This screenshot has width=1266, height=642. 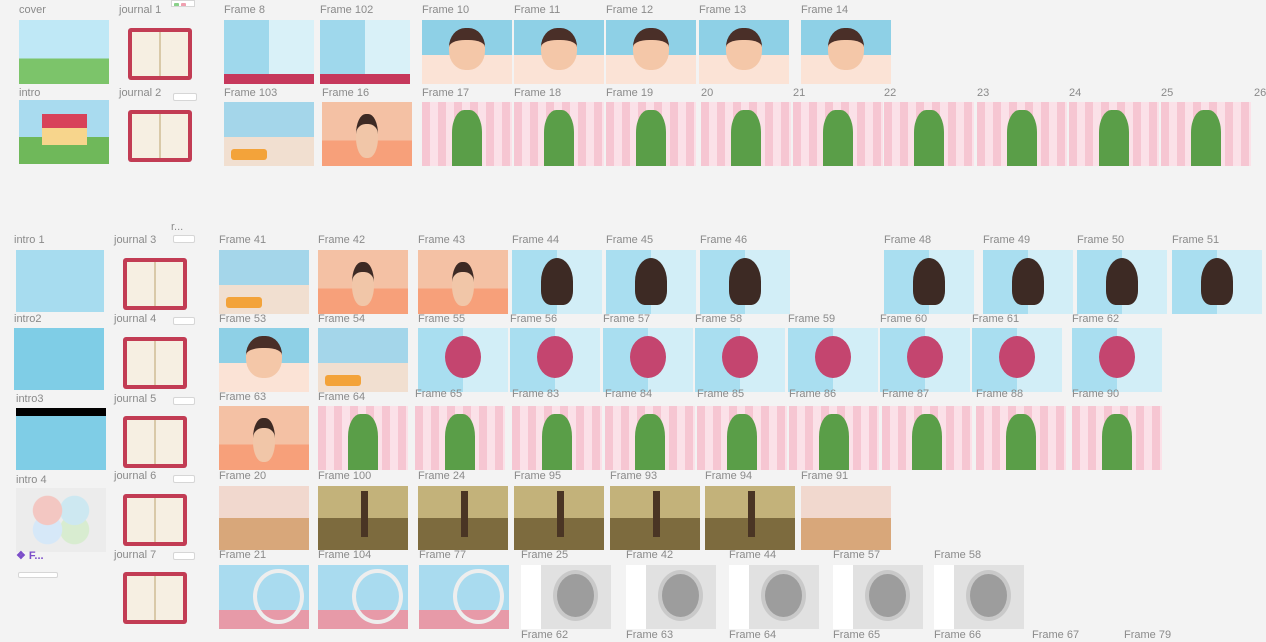 I want to click on frame-label: Frame 67, so click(x=1056, y=635).